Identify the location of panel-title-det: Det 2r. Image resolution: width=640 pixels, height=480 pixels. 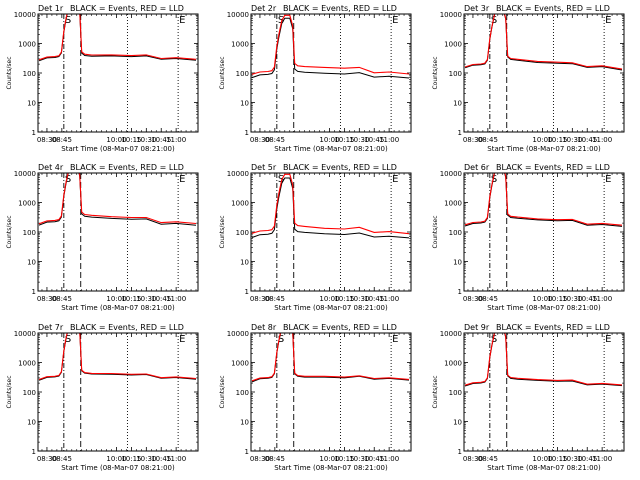
(264, 8).